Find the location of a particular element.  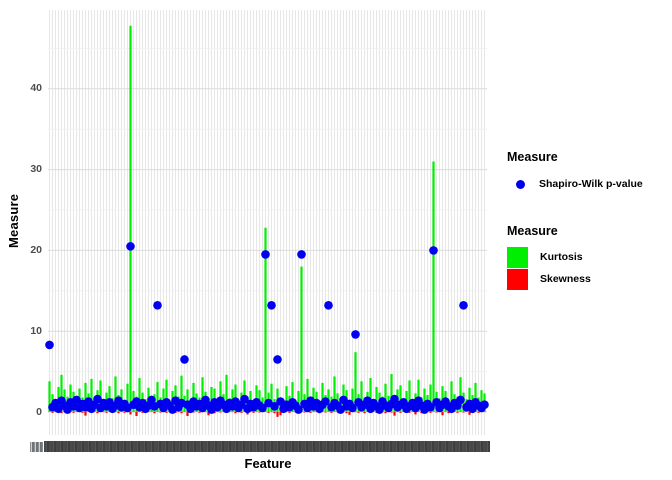

legend-item-kurtosis: Kurtosis is located at coordinates (561, 257).